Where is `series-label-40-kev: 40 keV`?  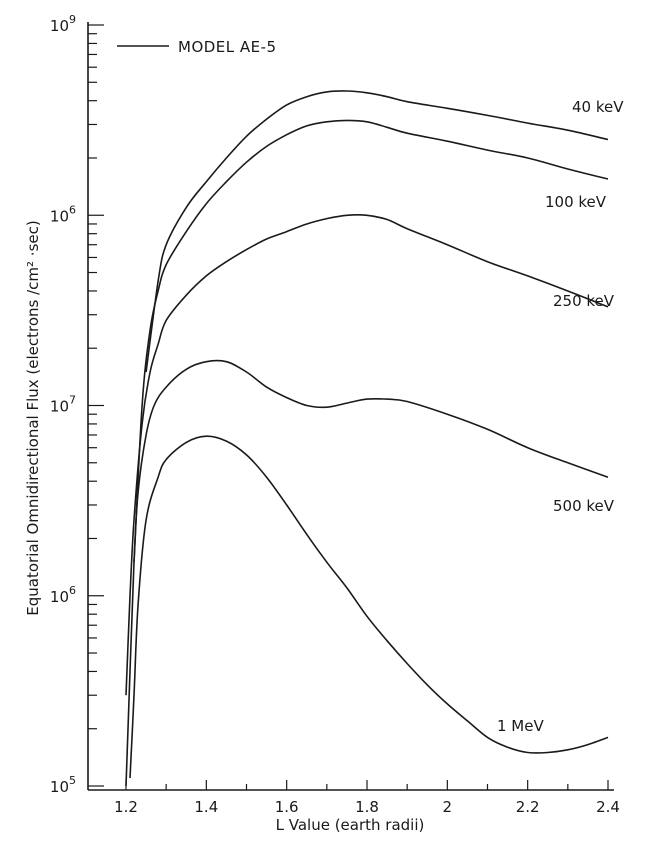 series-label-40-kev: 40 keV is located at coordinates (598, 107).